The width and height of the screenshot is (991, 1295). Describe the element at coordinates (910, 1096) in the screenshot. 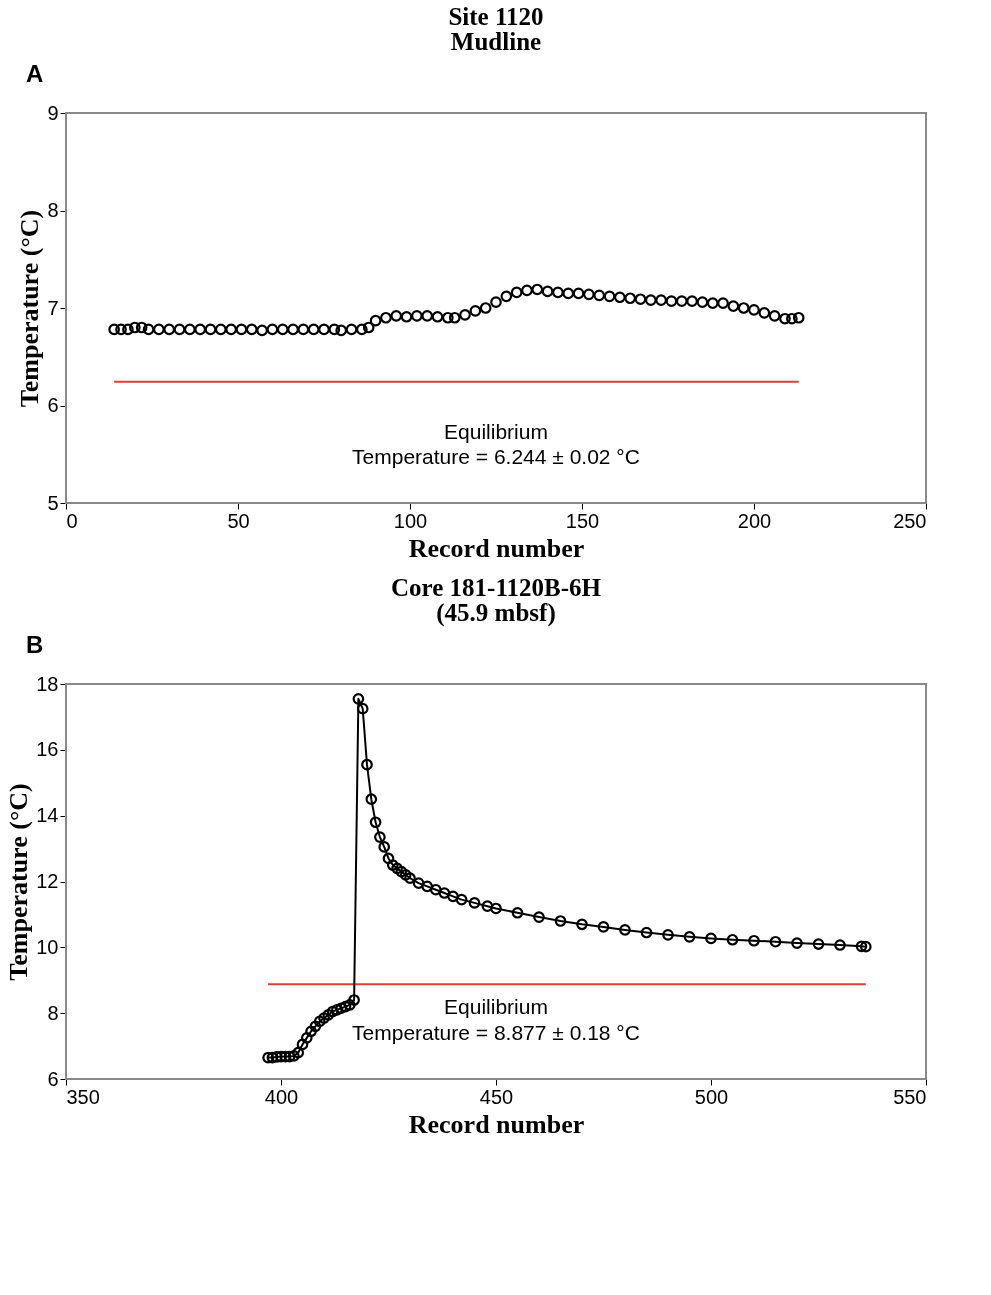

I see `x-tick-label: 550` at that location.